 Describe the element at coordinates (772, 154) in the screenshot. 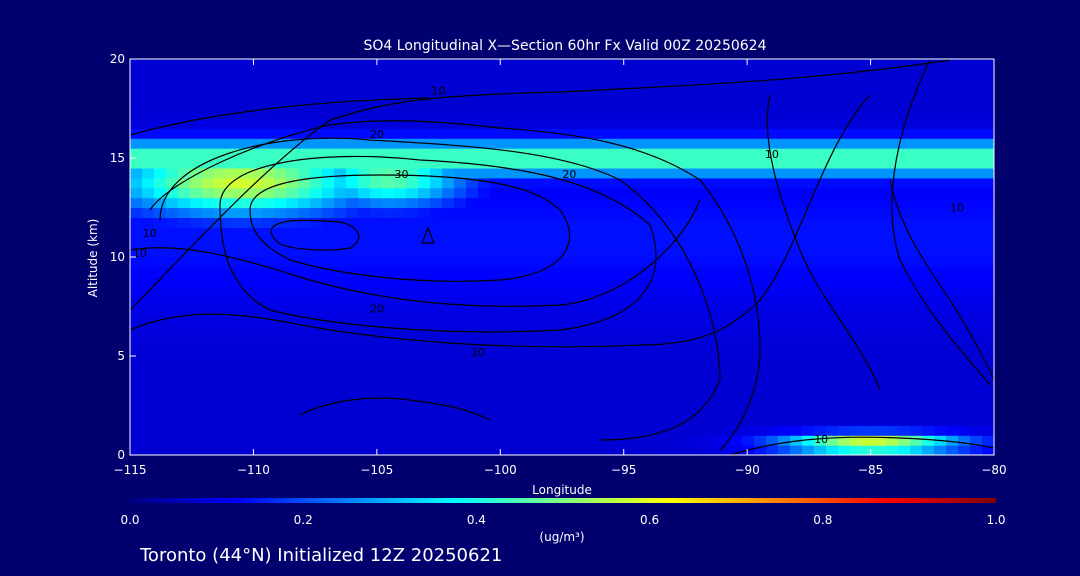

I see `contour-label: 10` at that location.